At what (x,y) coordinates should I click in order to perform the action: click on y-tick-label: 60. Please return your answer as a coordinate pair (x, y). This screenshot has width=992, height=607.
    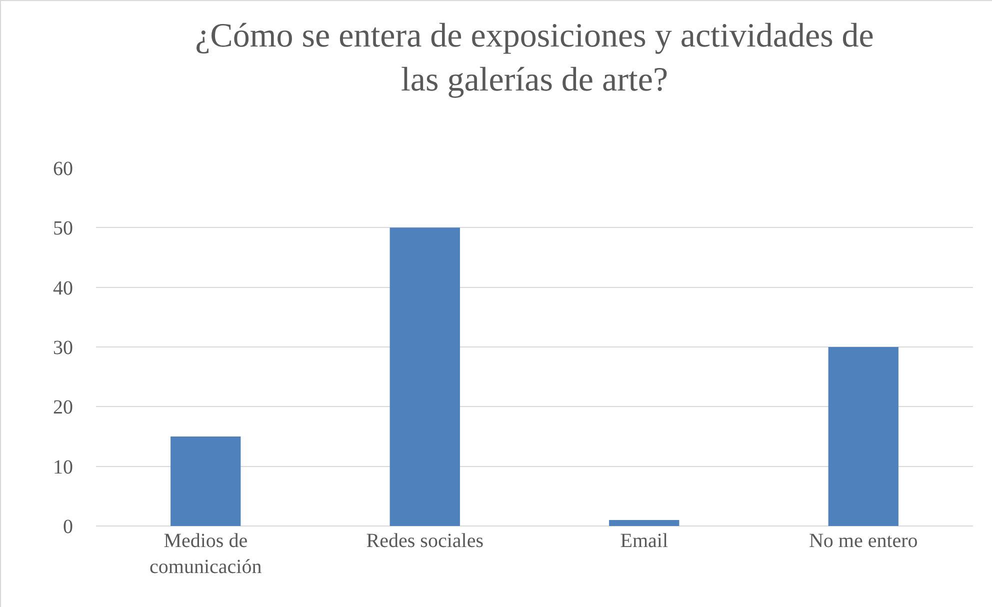
    Looking at the image, I should click on (63, 169).